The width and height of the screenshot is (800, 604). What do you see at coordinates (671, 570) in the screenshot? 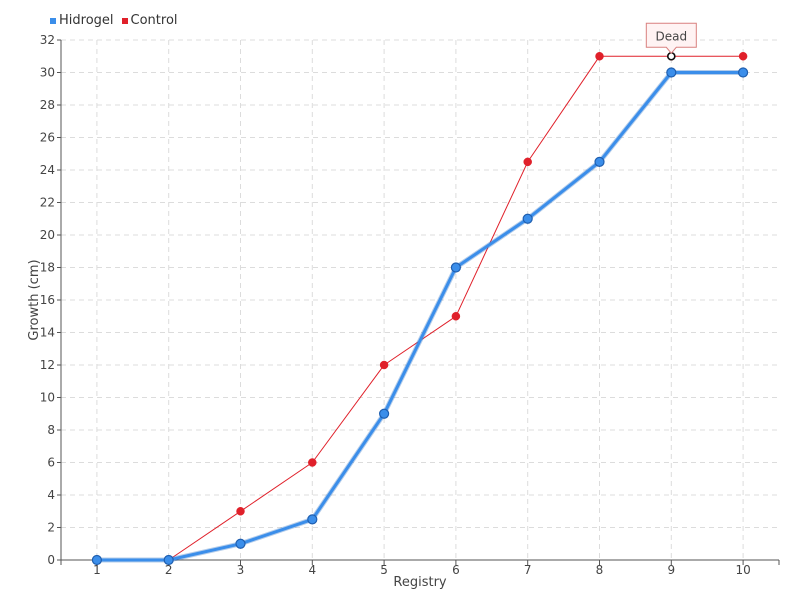
I see `x-tick-label-9: 9` at bounding box center [671, 570].